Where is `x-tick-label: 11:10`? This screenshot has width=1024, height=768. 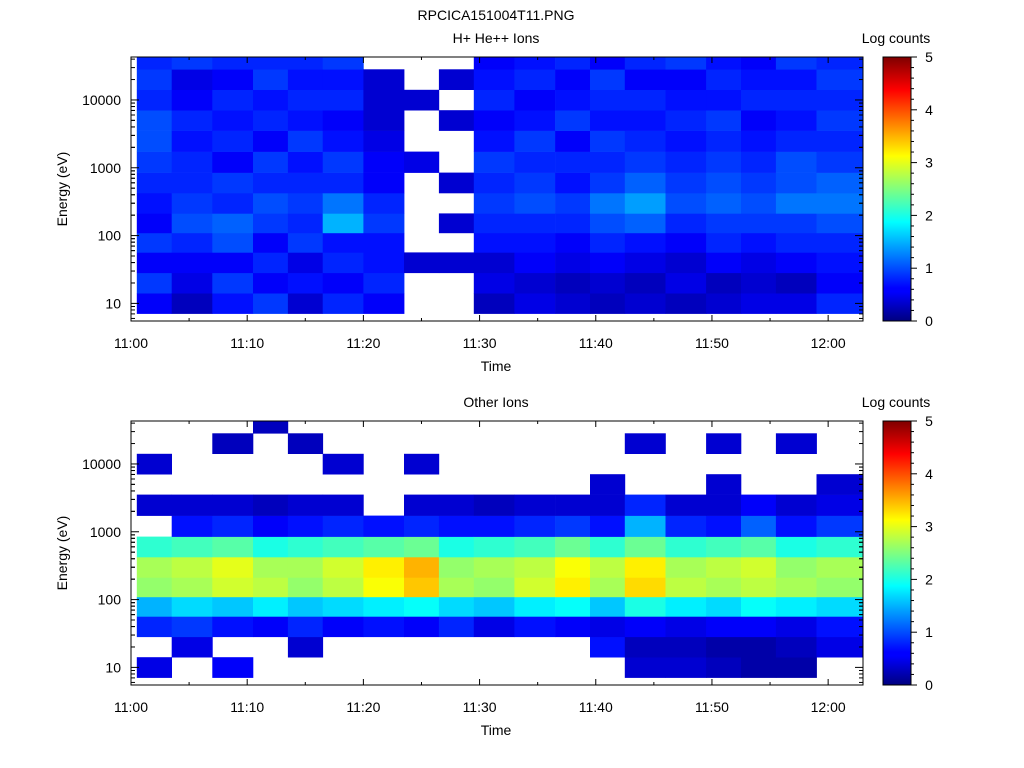
x-tick-label: 11:10 is located at coordinates (247, 707).